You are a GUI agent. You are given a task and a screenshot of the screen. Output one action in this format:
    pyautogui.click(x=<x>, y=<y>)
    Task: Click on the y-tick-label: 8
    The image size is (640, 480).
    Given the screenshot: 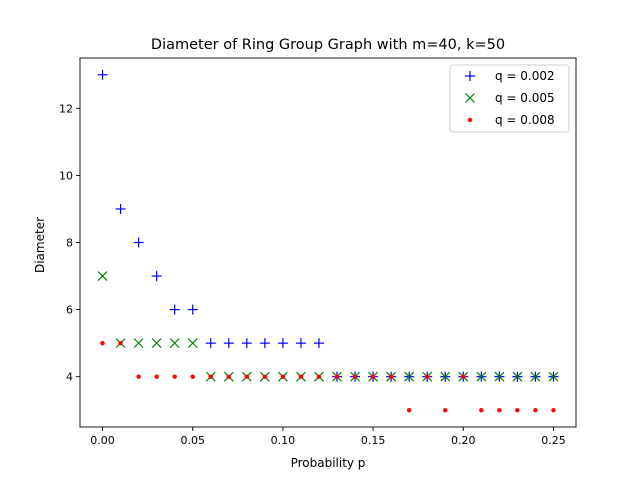 What is the action you would take?
    pyautogui.click(x=69, y=243)
    